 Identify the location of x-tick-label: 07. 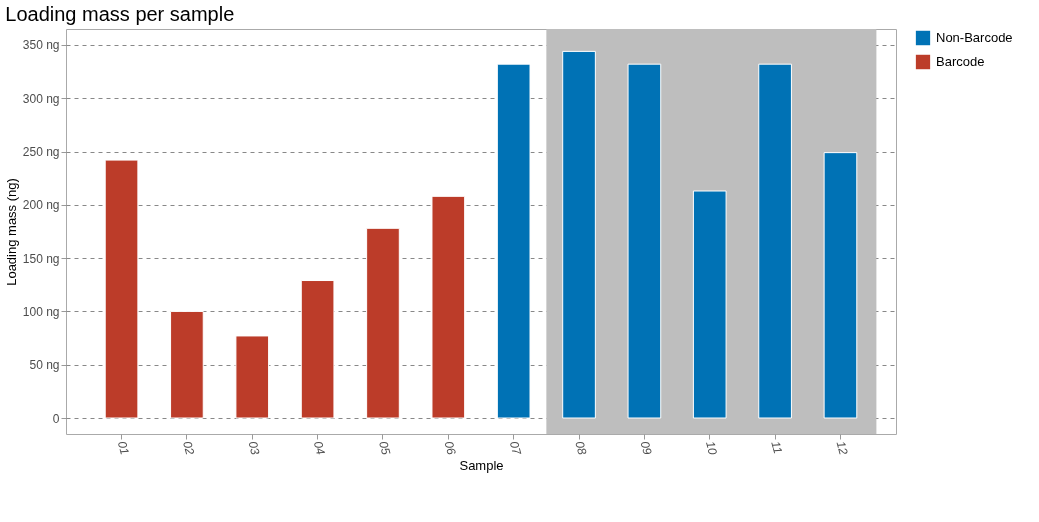
(515, 448).